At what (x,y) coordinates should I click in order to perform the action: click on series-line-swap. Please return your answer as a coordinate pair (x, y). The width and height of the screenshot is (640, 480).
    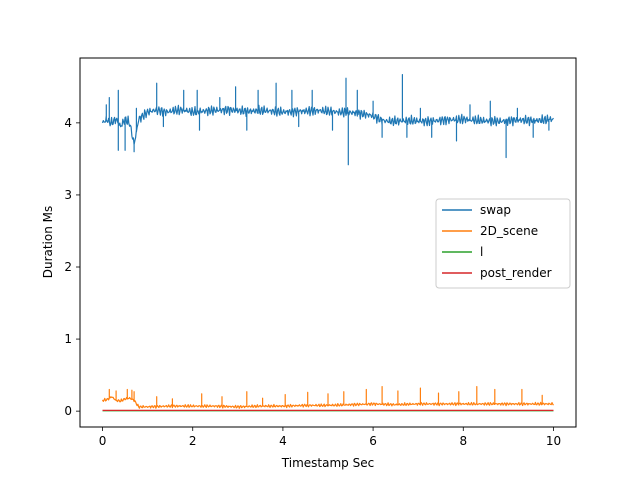
    Looking at the image, I should click on (327, 120).